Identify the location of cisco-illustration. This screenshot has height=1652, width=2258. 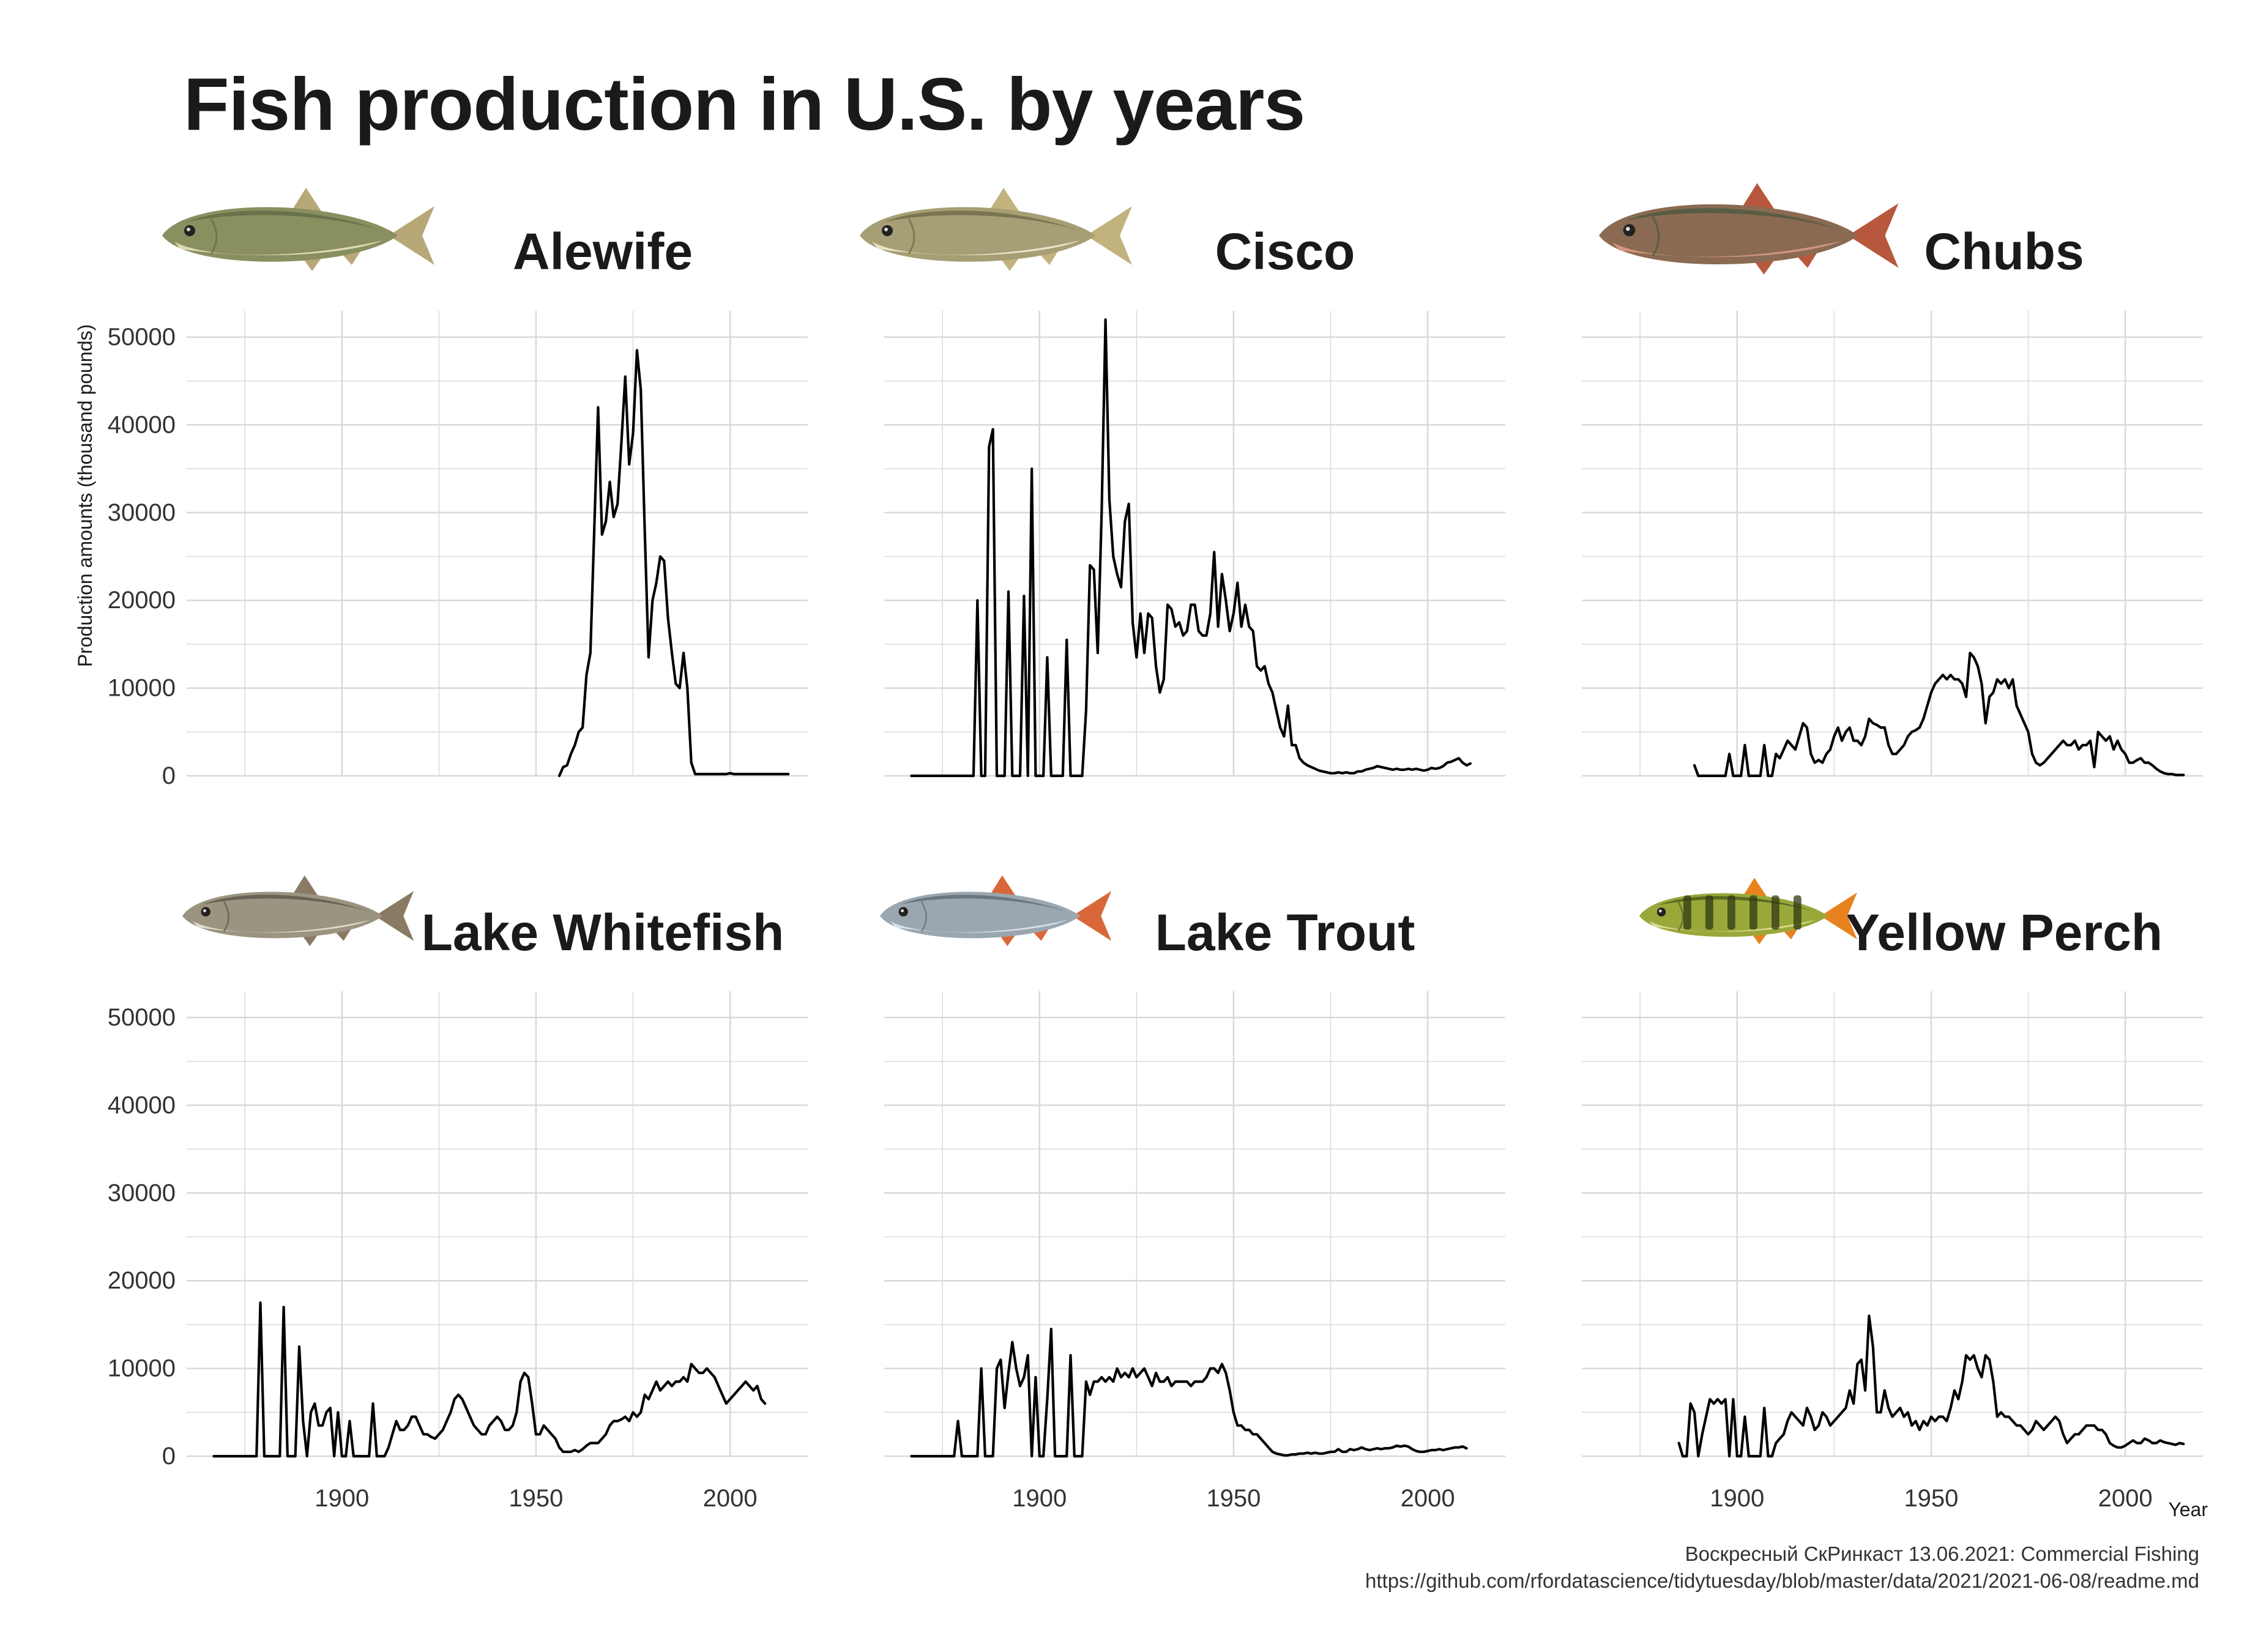
(996, 229).